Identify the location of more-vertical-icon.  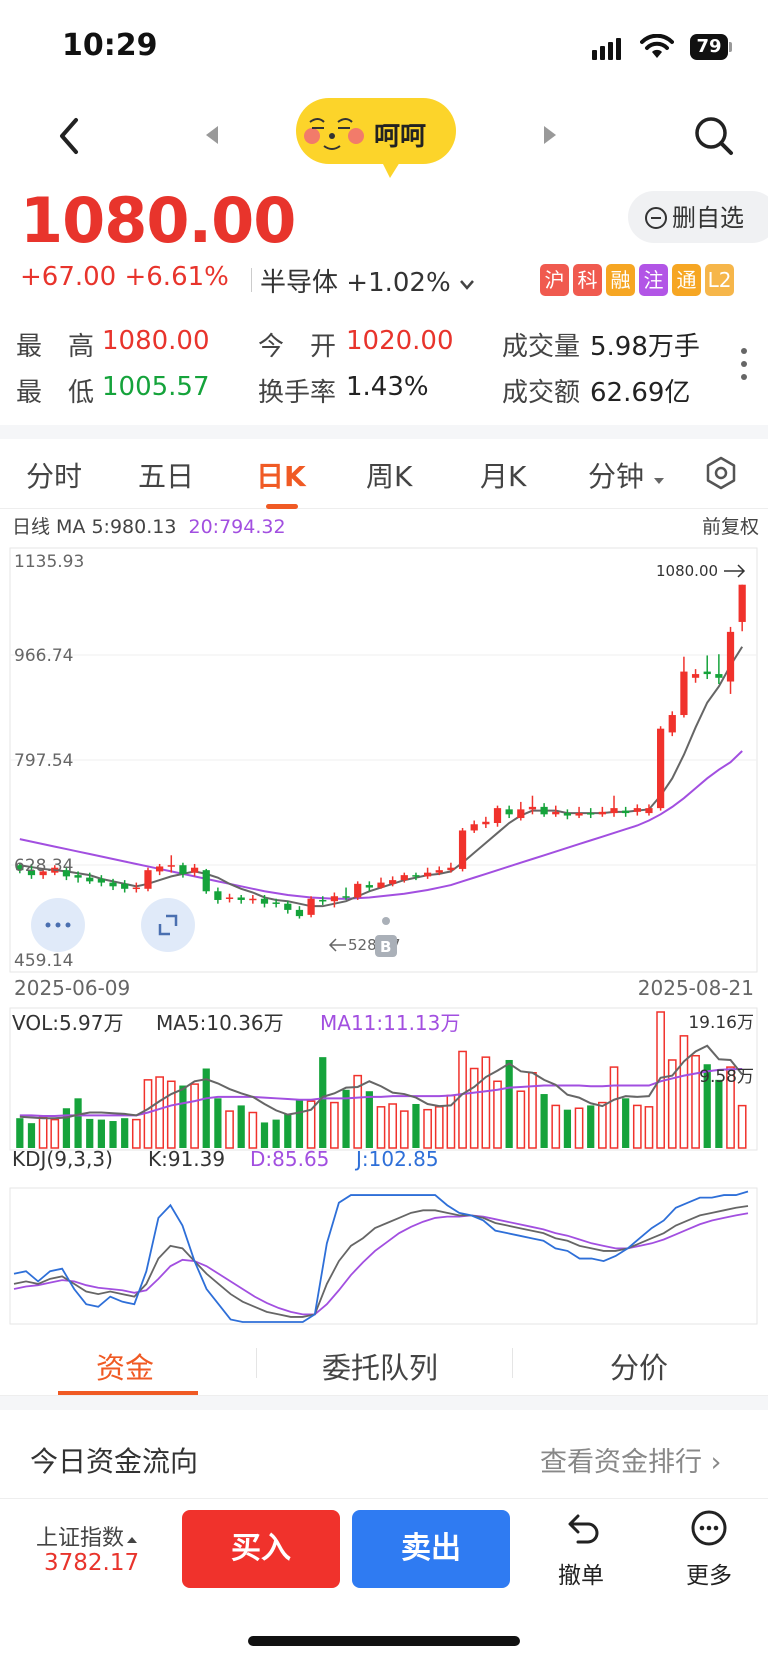
(744, 364).